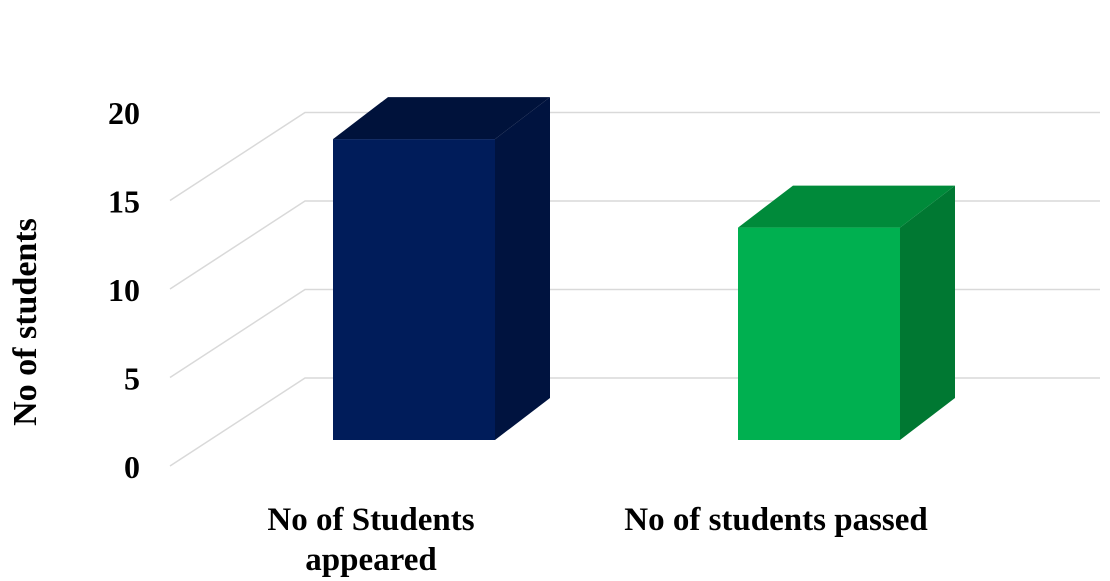 This screenshot has height=581, width=1110. Describe the element at coordinates (25, 322) in the screenshot. I see `y-axis-title: No of students` at that location.